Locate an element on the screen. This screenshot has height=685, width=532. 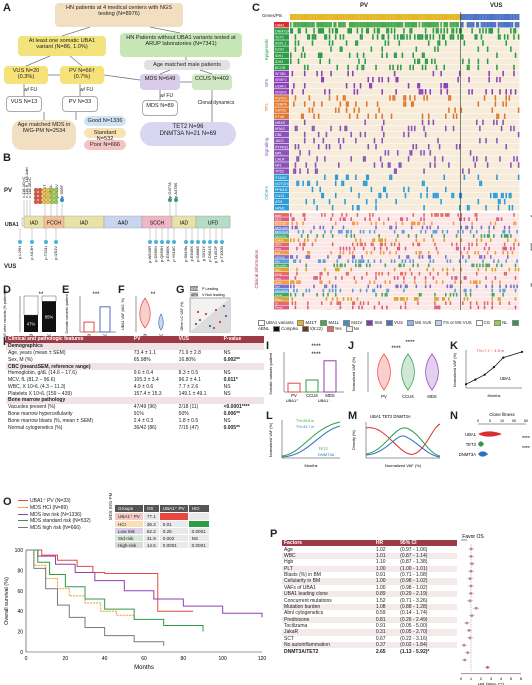
table-cell is located at coordinates (199, 346).